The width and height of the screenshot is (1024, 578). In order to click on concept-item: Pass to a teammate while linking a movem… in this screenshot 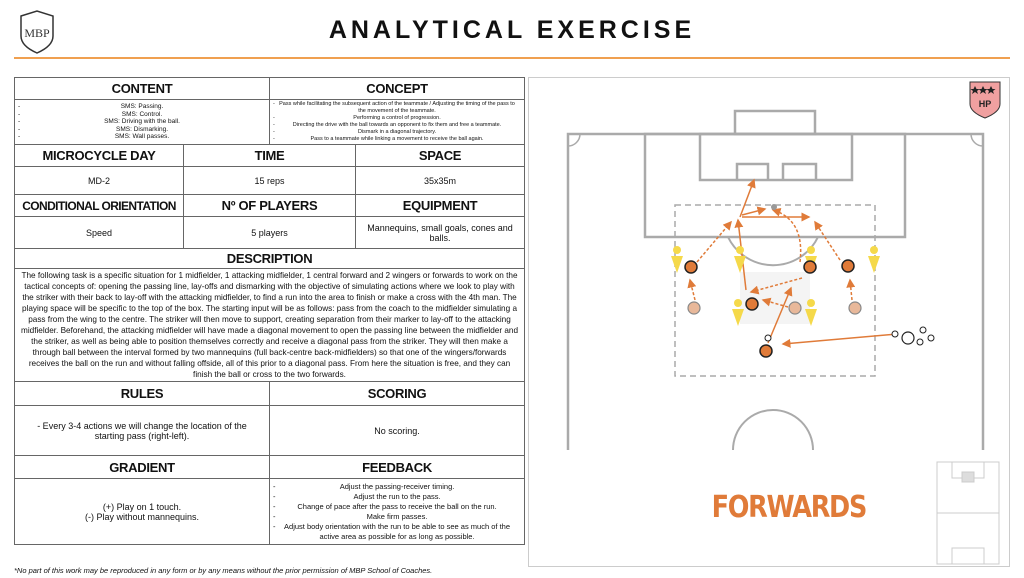, I will do `click(397, 139)`.